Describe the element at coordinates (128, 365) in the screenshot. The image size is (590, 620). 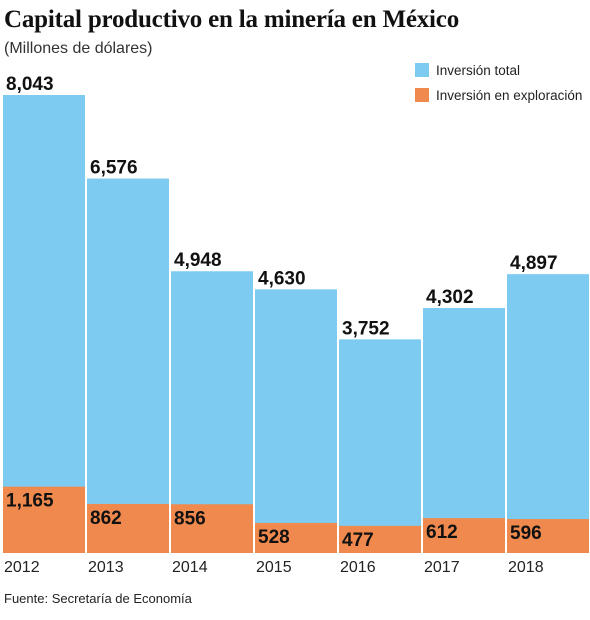
I see `bar-total-2013` at that location.